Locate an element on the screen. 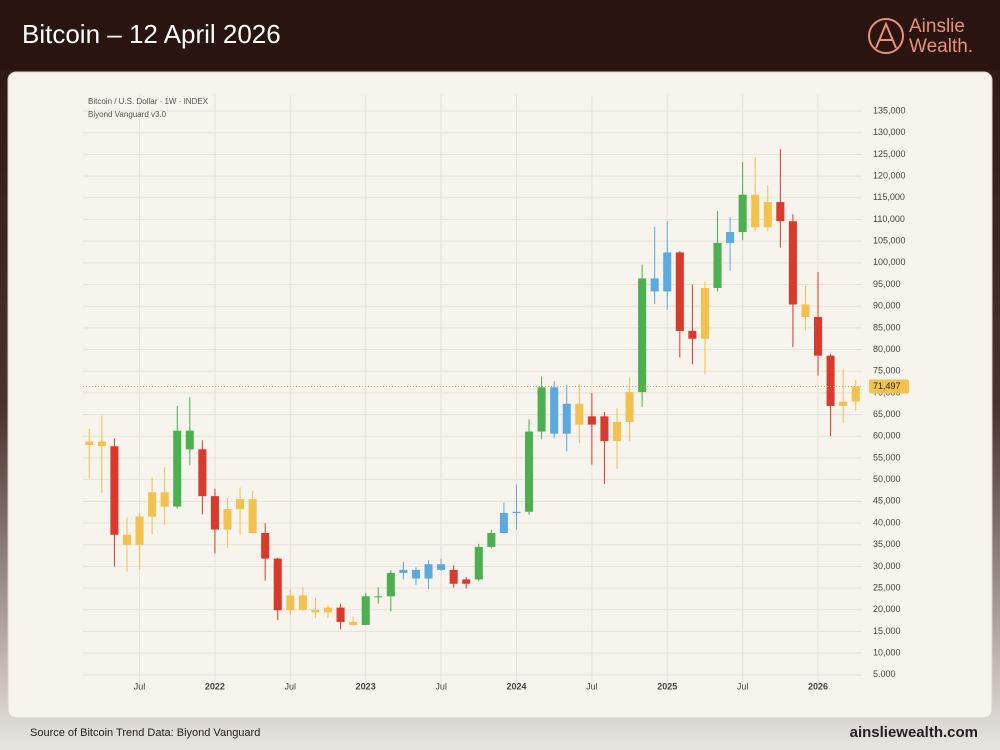 Image resolution: width=1000 pixels, height=750 pixels. page-title: Bitcoin – 12 April 2026 is located at coordinates (151, 34).